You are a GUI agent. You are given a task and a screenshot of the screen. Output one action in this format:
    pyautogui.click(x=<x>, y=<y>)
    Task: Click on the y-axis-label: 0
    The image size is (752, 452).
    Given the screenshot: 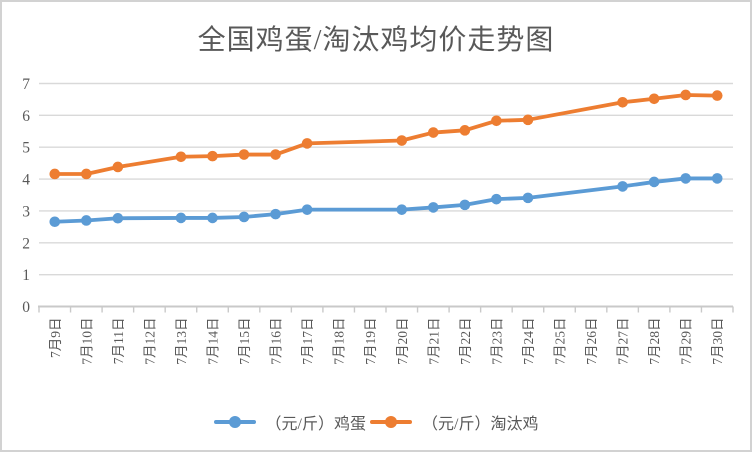 What is the action you would take?
    pyautogui.click(x=26, y=307)
    